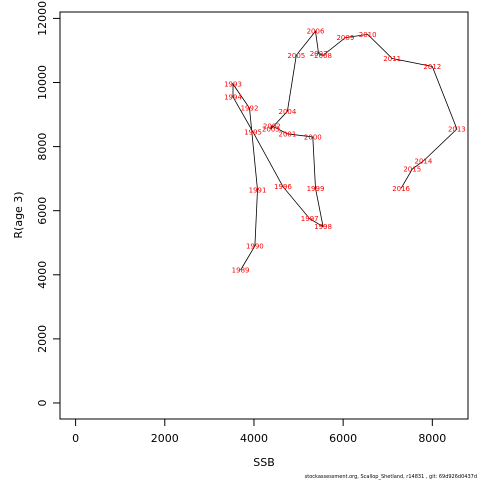 The image size is (480, 480). Describe the element at coordinates (432, 438) in the screenshot. I see `x-tick-label: 8000` at that location.